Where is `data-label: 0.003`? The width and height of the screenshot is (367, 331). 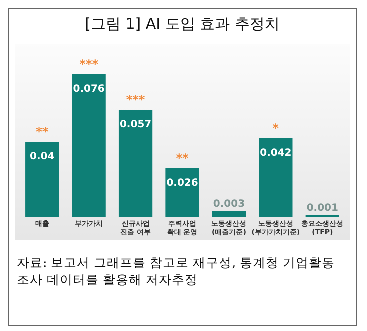 data-label: 0.003 is located at coordinates (229, 204).